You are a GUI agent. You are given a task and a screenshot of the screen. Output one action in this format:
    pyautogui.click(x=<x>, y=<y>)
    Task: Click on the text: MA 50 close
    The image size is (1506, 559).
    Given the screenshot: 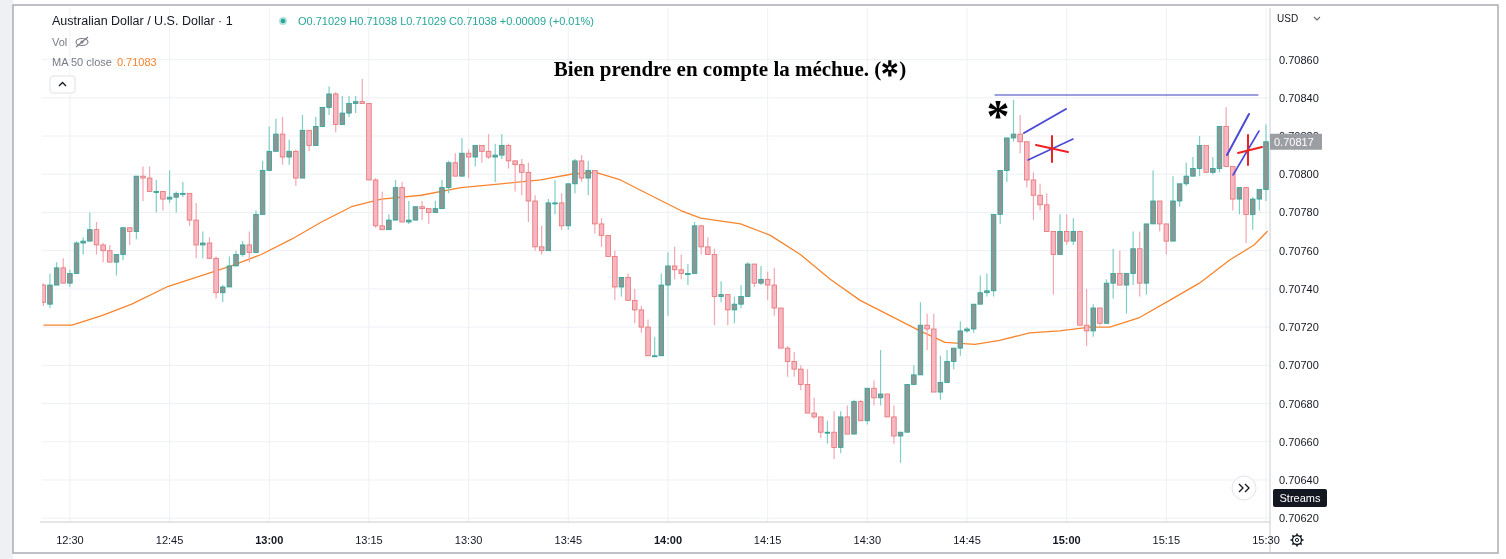 What is the action you would take?
    pyautogui.click(x=82, y=62)
    